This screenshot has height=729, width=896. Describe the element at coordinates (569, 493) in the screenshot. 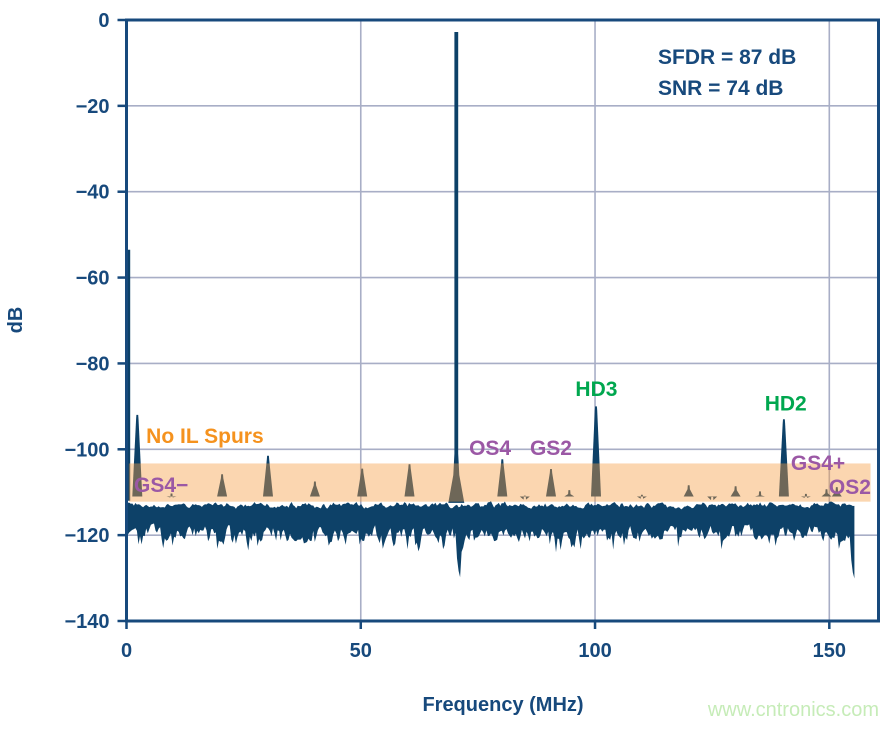

I see `spur-94.5` at that location.